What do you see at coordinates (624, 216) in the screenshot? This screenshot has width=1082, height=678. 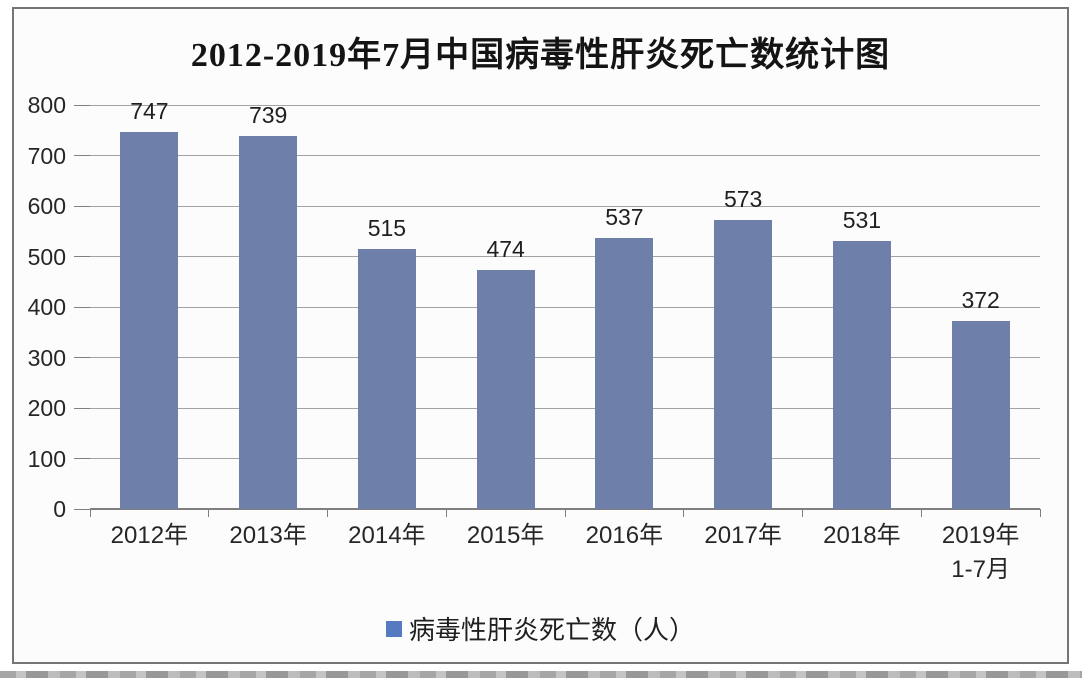 I see `bar-value-label: 537` at bounding box center [624, 216].